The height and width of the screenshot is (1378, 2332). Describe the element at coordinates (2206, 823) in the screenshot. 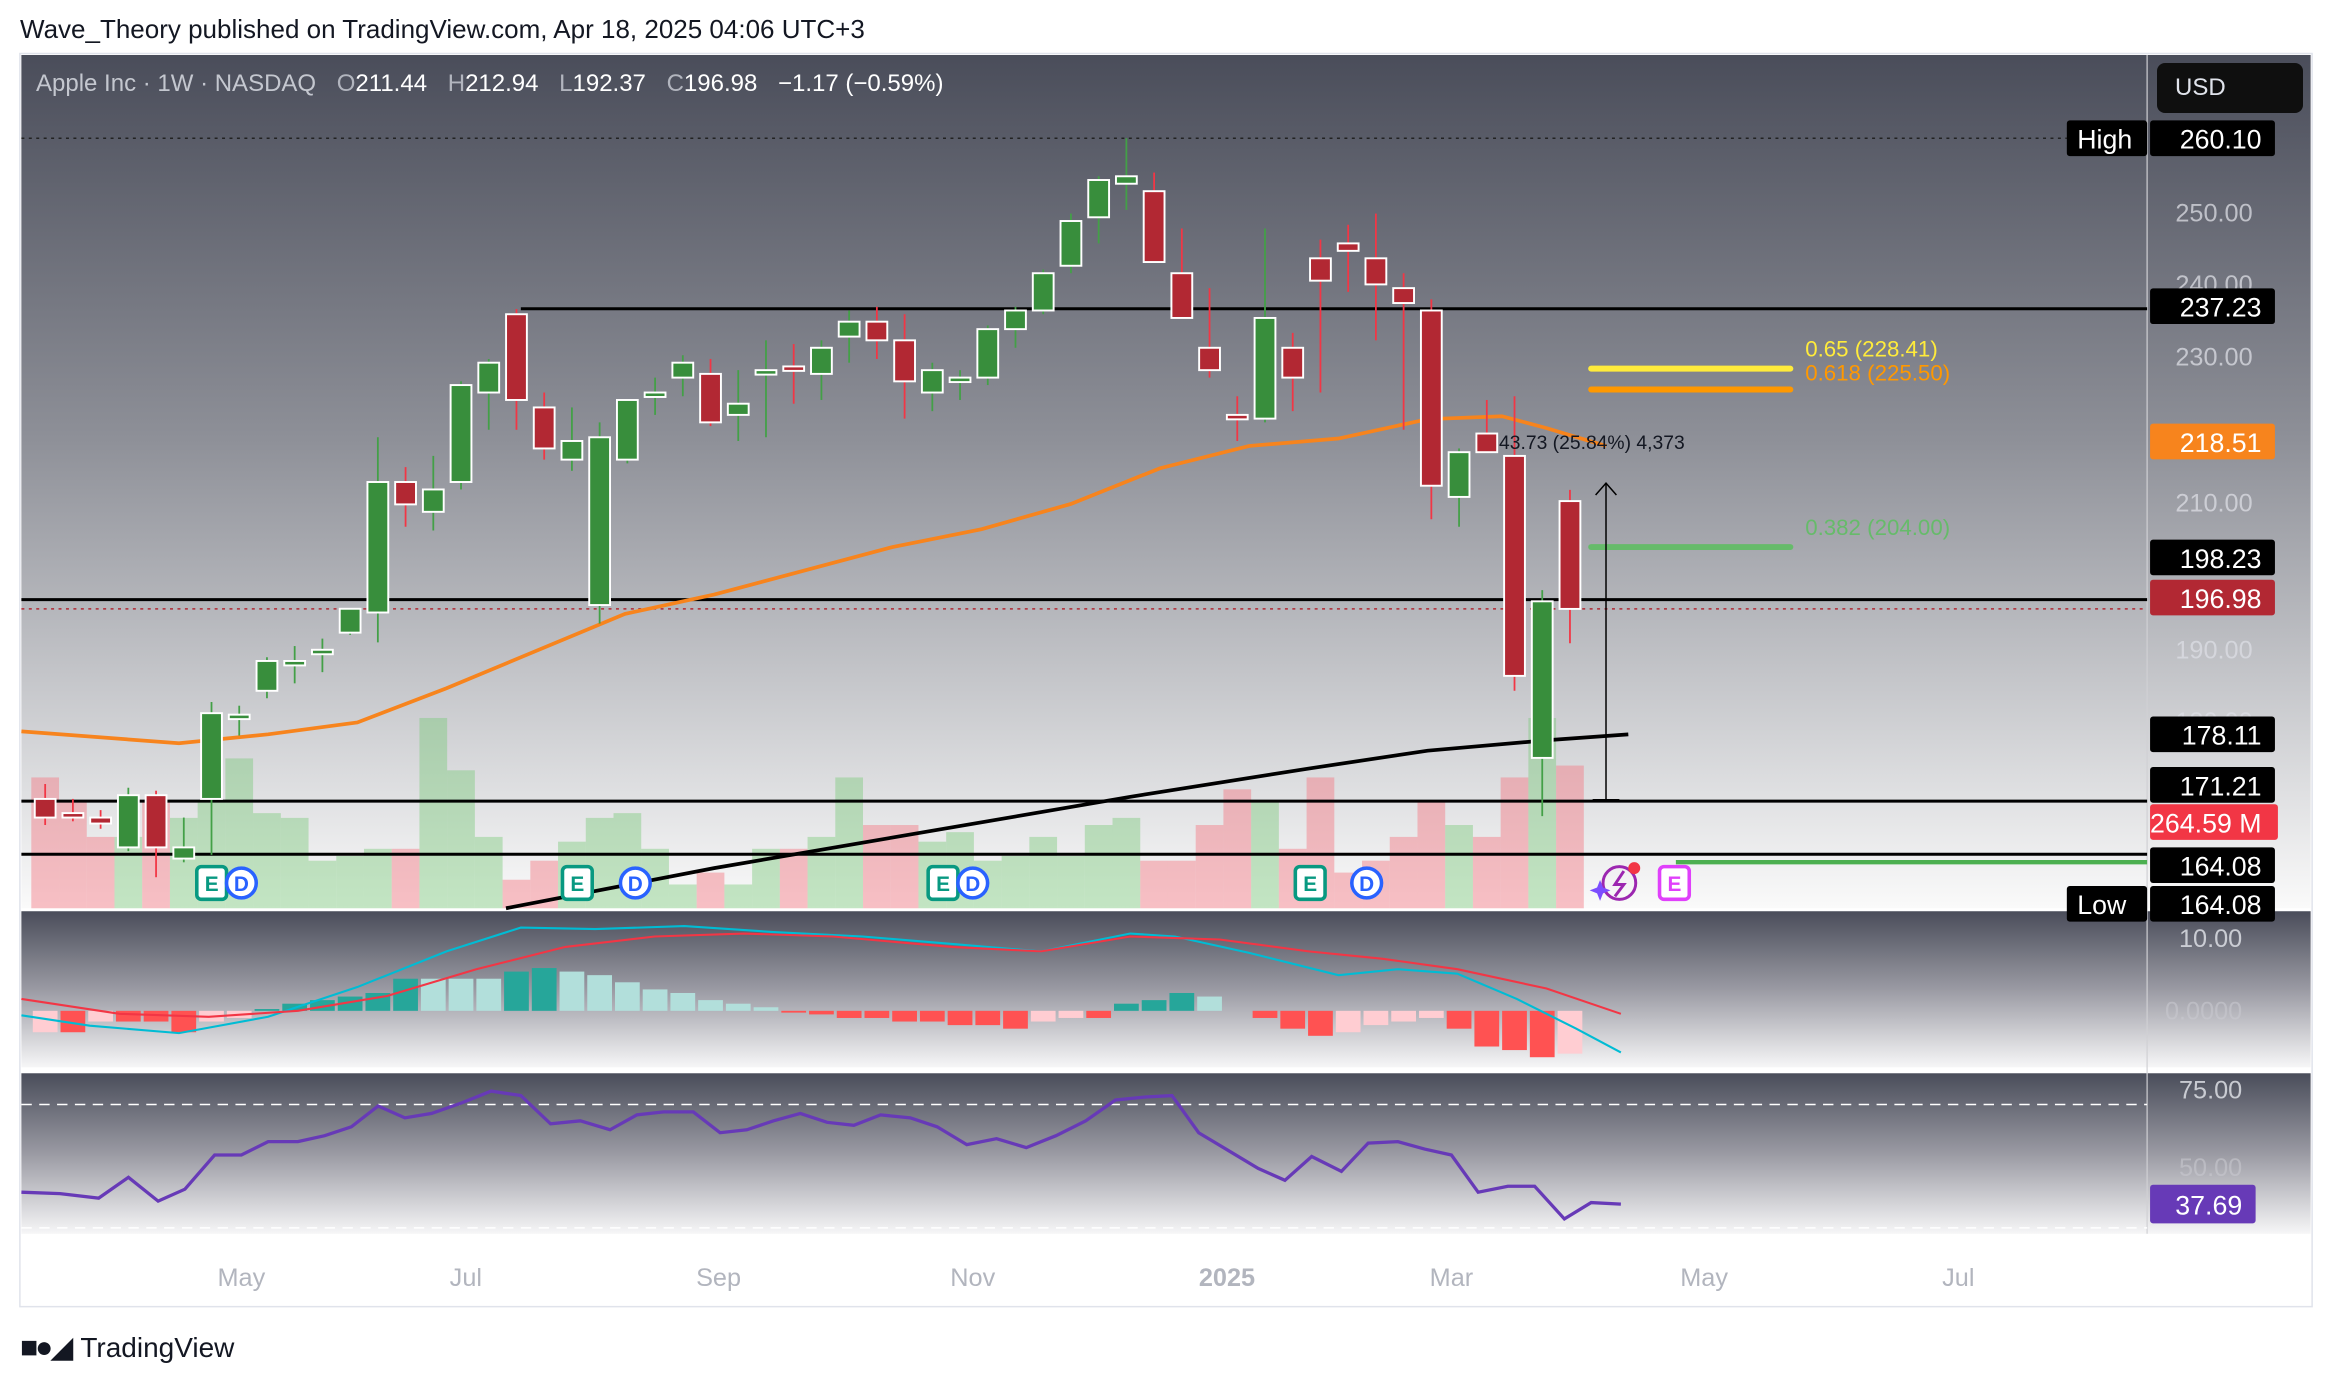

I see `svg-text: 264.59 M` at that location.